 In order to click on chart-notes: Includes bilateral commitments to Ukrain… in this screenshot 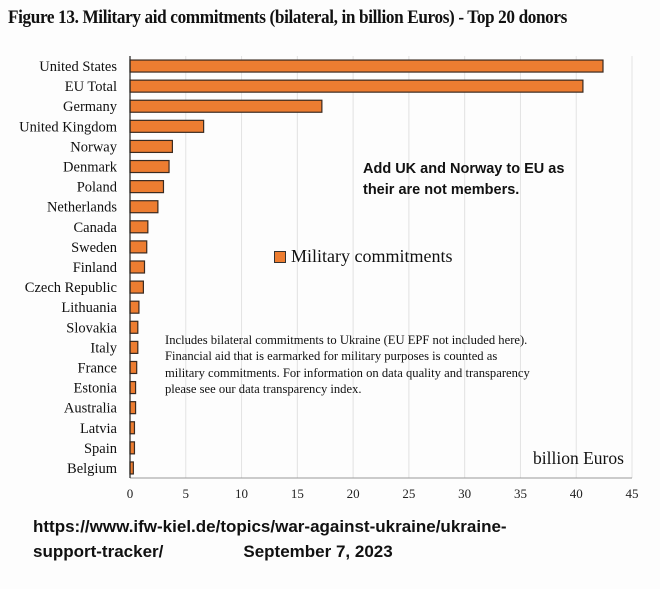, I will do `click(347, 364)`.